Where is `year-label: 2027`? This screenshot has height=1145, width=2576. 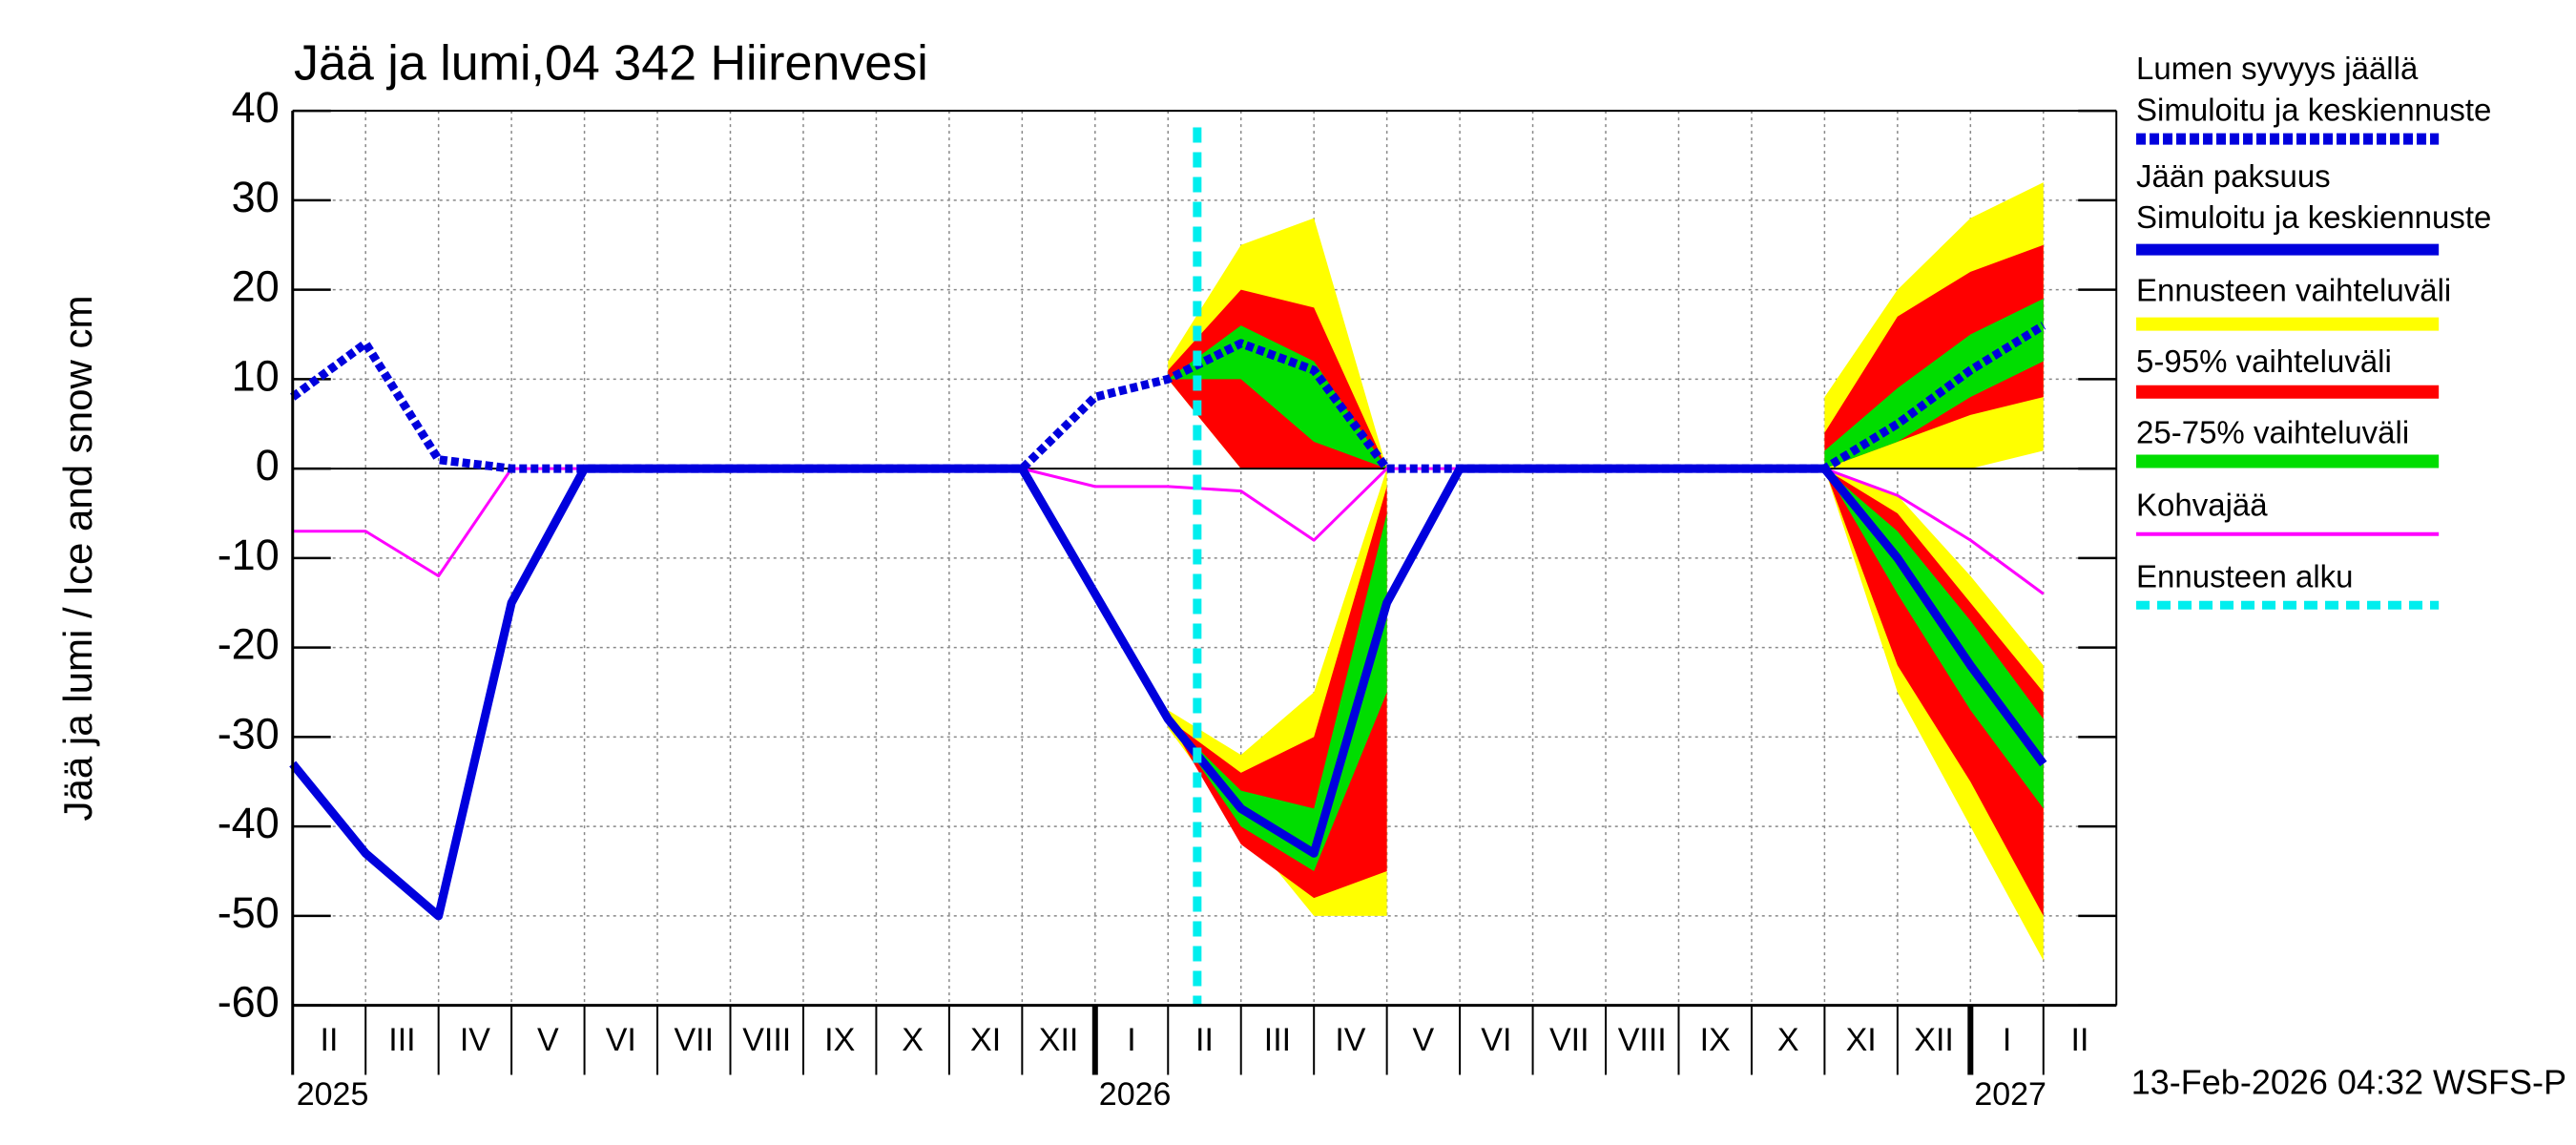
year-label: 2027 is located at coordinates (2010, 1094).